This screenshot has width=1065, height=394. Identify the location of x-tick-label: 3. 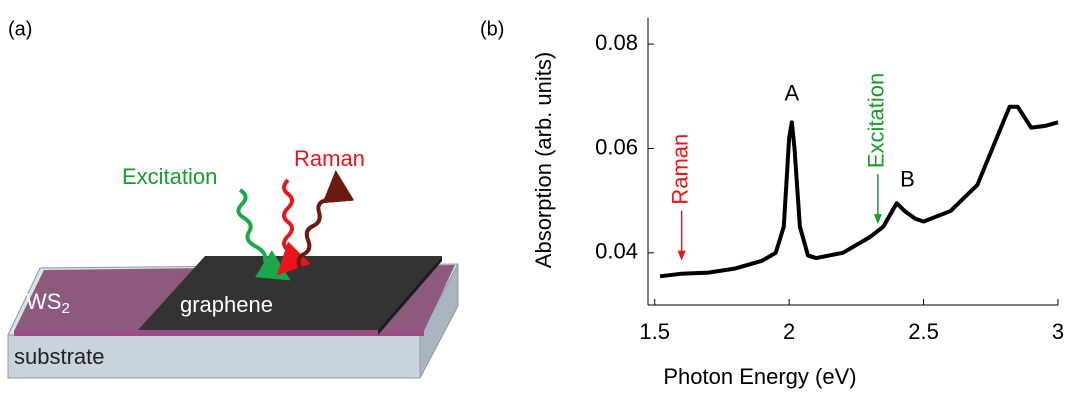
(1058, 331).